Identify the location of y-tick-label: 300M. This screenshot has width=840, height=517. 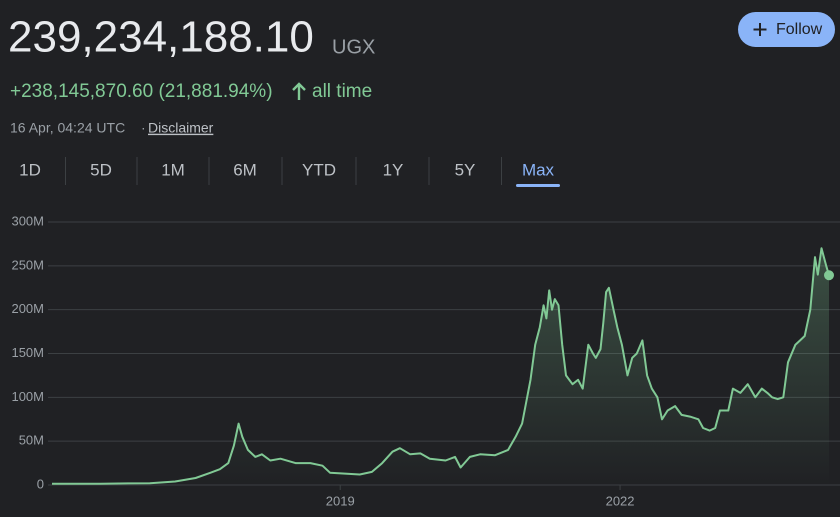
(27, 220).